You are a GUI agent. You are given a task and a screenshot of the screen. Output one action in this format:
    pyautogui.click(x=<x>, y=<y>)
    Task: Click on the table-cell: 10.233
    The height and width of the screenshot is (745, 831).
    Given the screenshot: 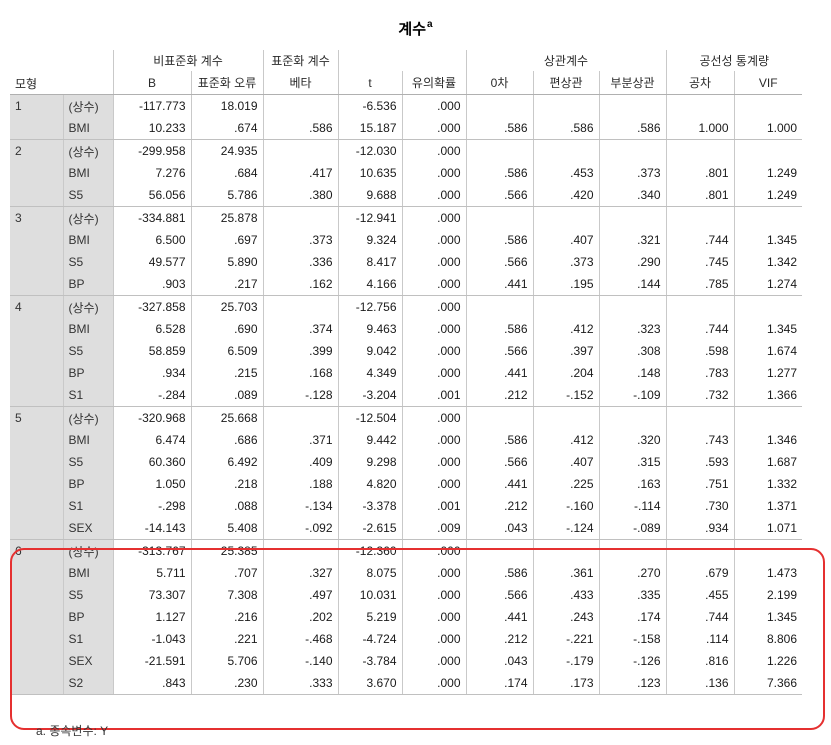 What is the action you would take?
    pyautogui.click(x=152, y=128)
    